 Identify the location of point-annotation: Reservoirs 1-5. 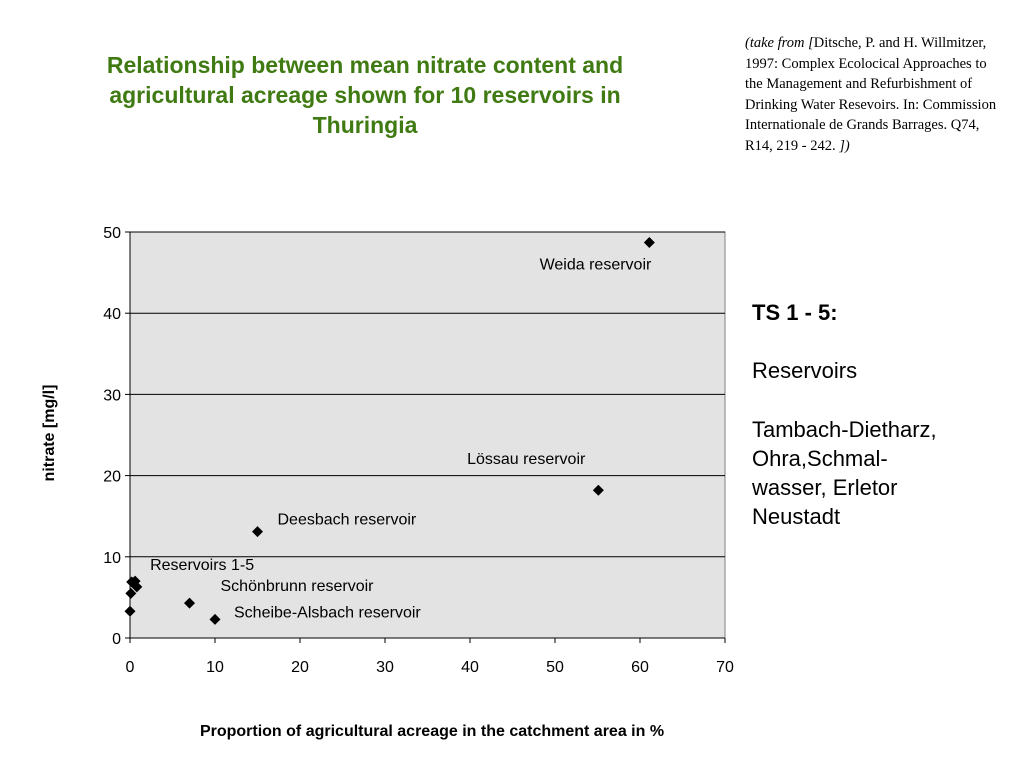
(202, 565).